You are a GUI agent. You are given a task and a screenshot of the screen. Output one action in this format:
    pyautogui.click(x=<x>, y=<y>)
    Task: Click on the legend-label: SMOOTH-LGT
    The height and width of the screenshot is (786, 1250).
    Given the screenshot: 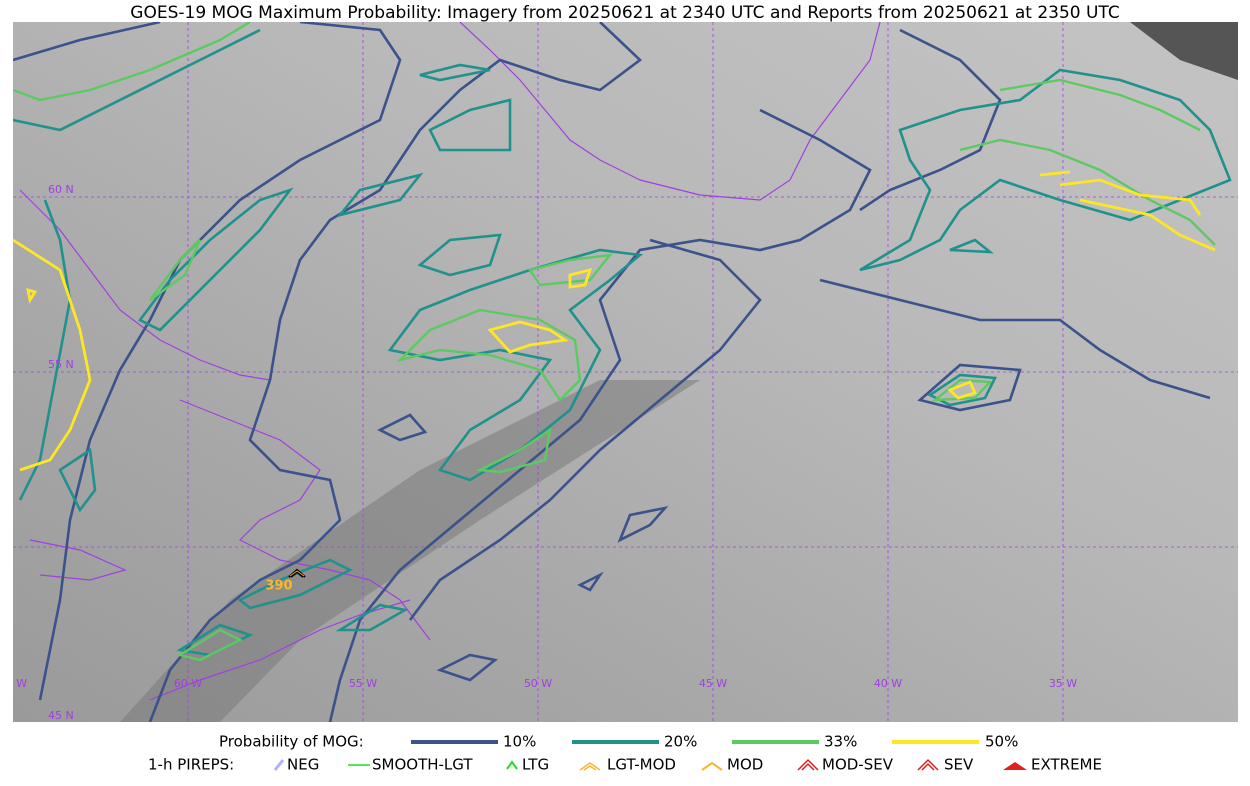 What is the action you would take?
    pyautogui.click(x=422, y=765)
    